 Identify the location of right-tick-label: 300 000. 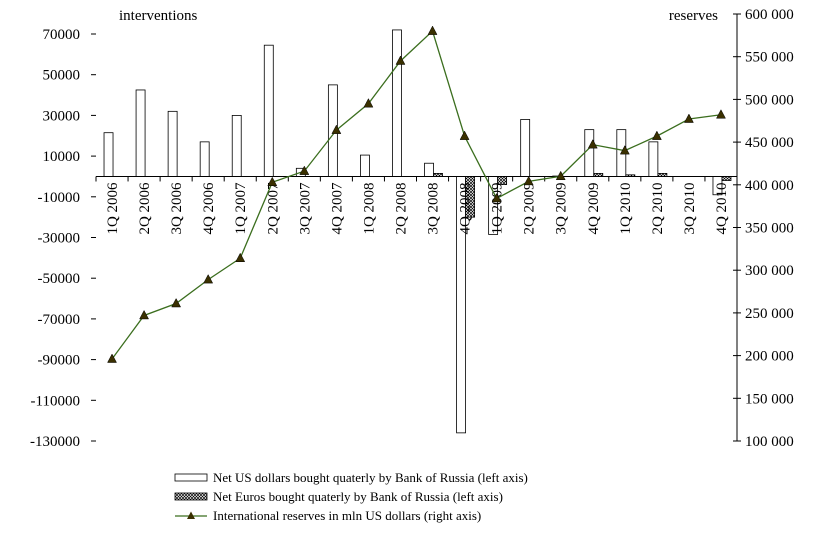
(769, 271).